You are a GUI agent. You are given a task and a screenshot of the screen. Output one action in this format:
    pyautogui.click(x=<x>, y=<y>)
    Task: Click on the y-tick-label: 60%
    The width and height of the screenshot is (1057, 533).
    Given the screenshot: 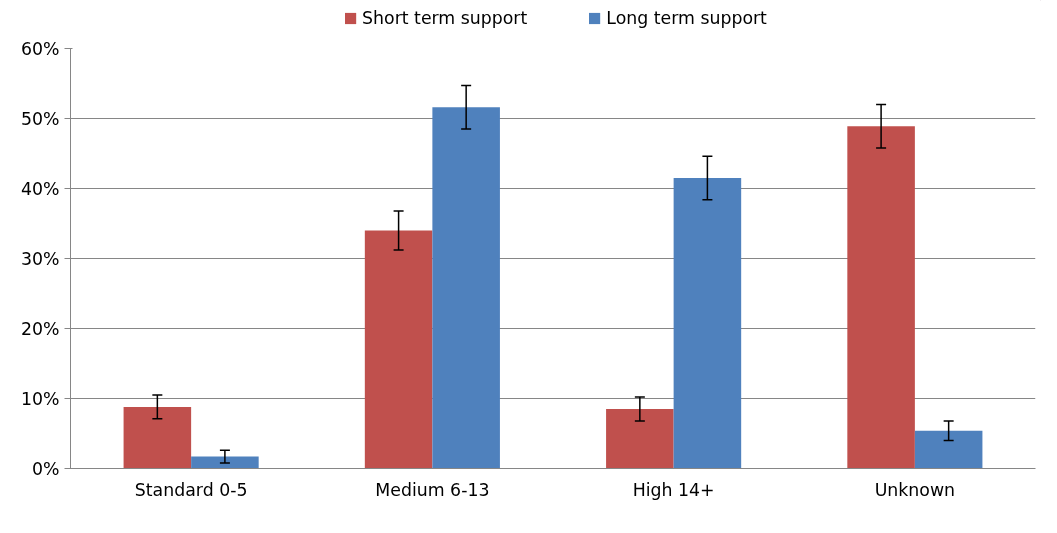 What is the action you would take?
    pyautogui.click(x=40, y=48)
    